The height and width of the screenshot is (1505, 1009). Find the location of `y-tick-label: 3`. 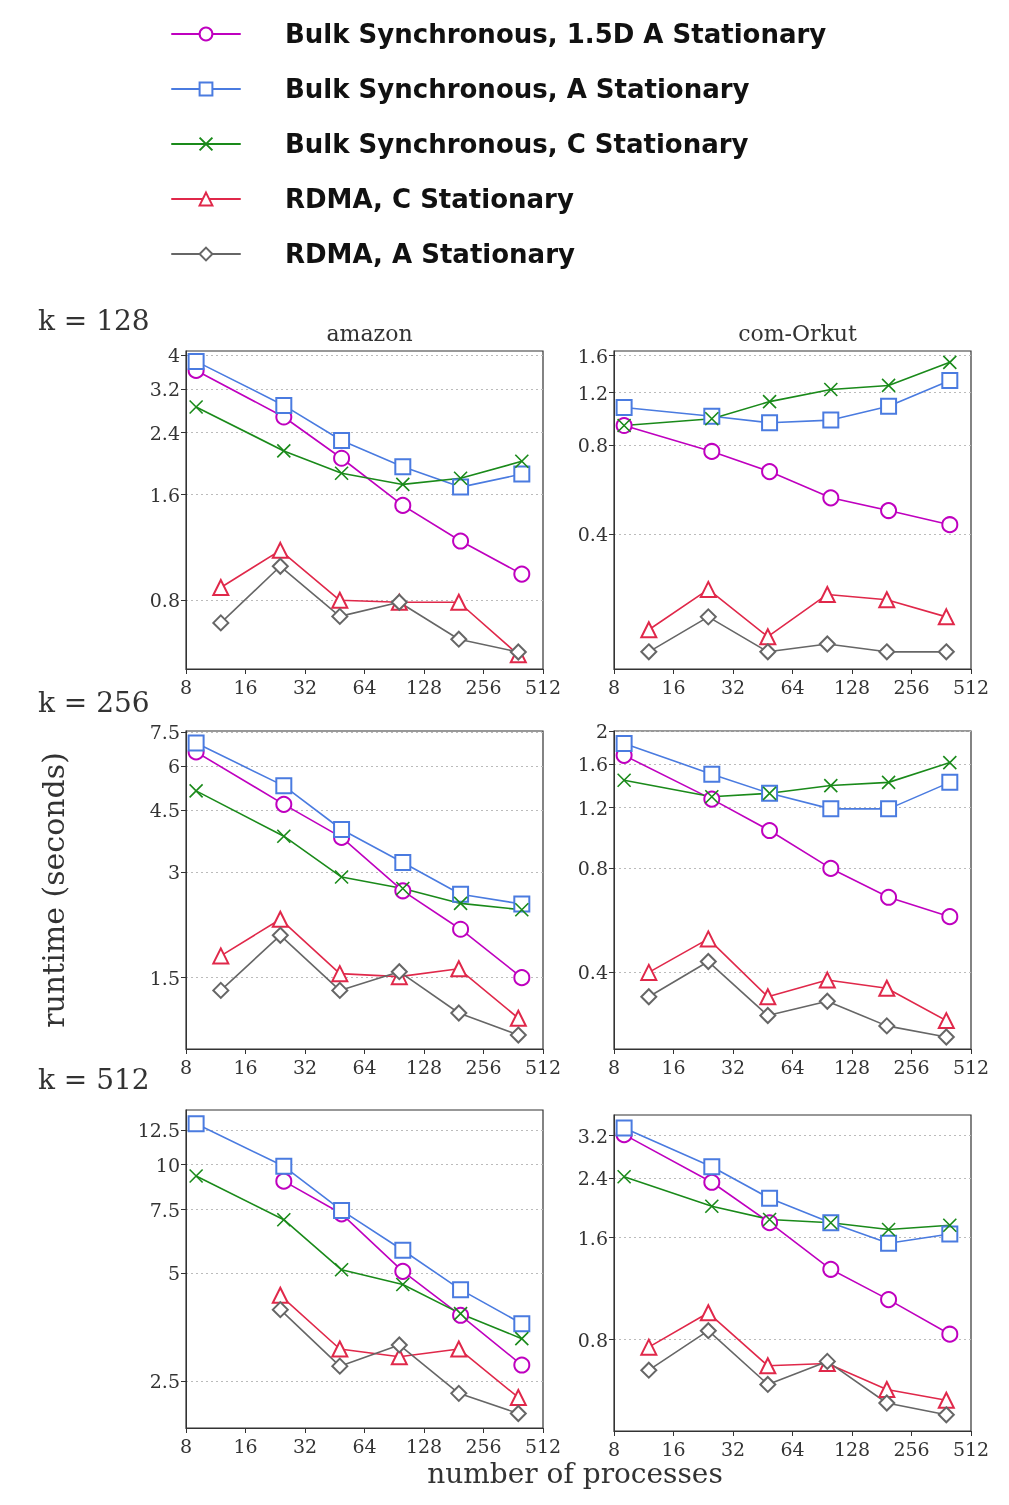

y-tick-label: 3 is located at coordinates (173, 871).